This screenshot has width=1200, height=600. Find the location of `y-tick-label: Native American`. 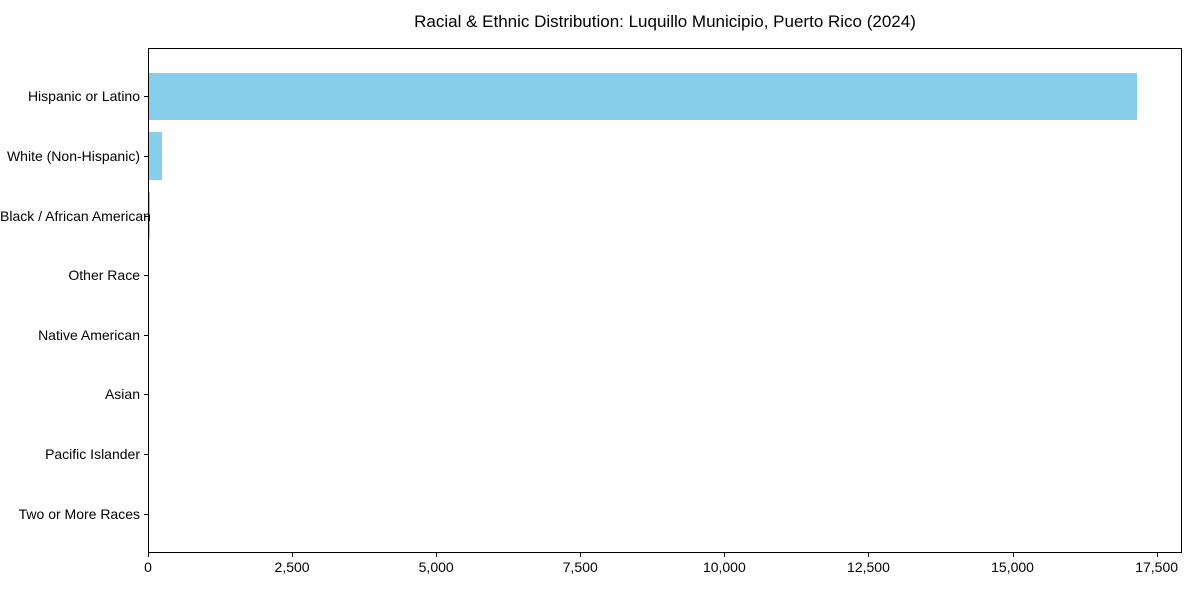

y-tick-label: Native American is located at coordinates (89, 334).